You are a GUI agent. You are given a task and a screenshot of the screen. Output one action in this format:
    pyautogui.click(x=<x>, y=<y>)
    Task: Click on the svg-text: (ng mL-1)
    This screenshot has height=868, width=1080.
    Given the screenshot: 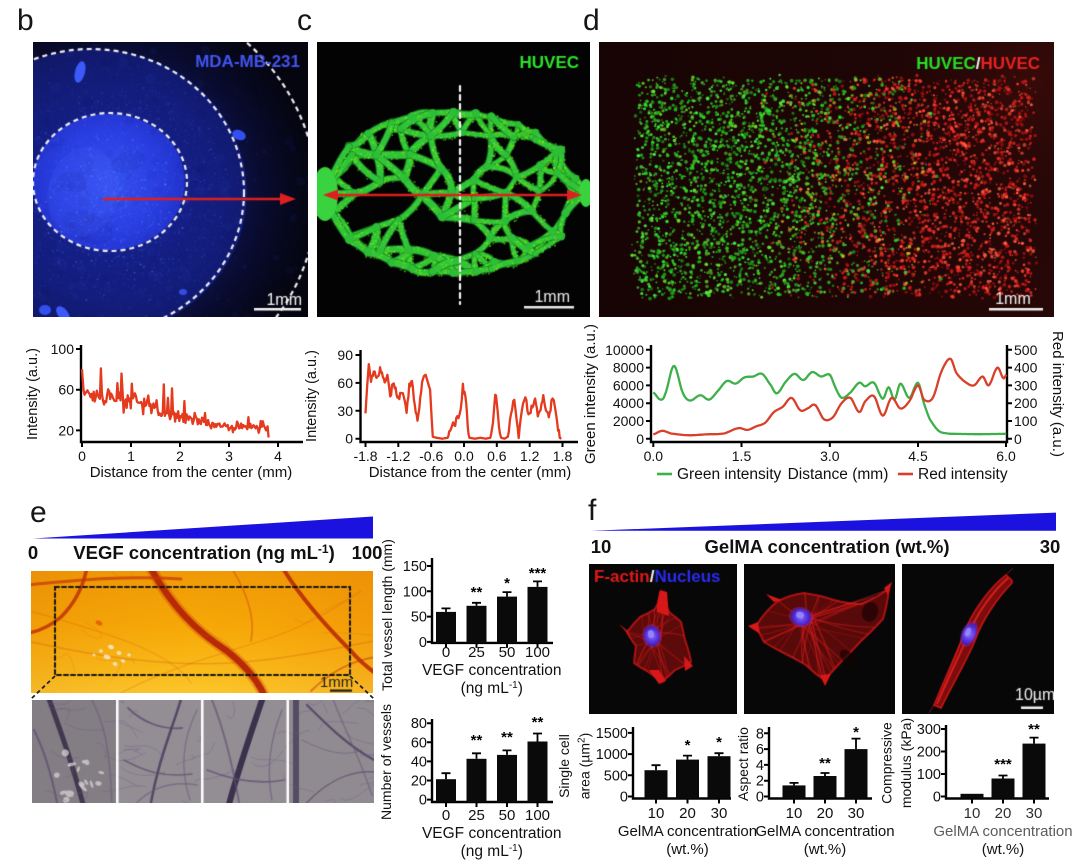 What is the action you would take?
    pyautogui.click(x=492, y=688)
    